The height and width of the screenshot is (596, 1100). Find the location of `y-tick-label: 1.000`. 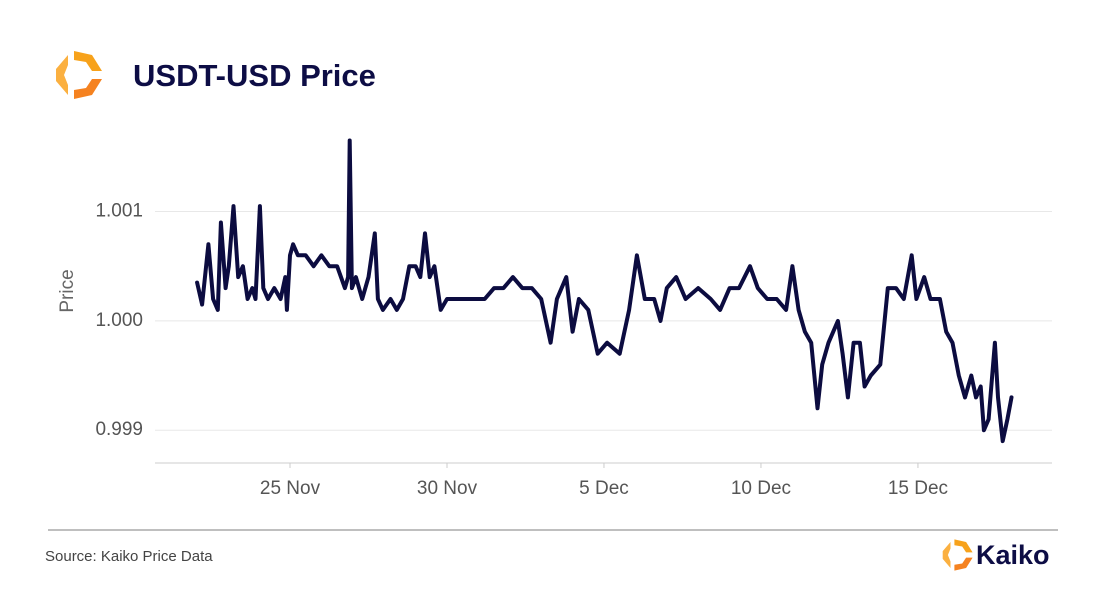

y-tick-label: 1.000 is located at coordinates (119, 320).